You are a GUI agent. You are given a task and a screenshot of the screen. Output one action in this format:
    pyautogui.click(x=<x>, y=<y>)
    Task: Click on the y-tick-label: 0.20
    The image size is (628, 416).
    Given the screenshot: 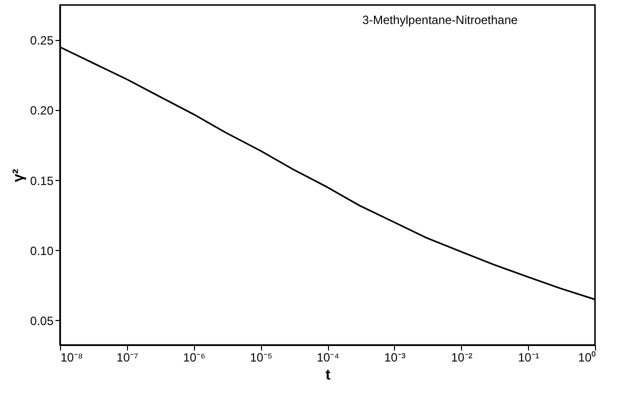 What is the action you would take?
    pyautogui.click(x=42, y=111)
    